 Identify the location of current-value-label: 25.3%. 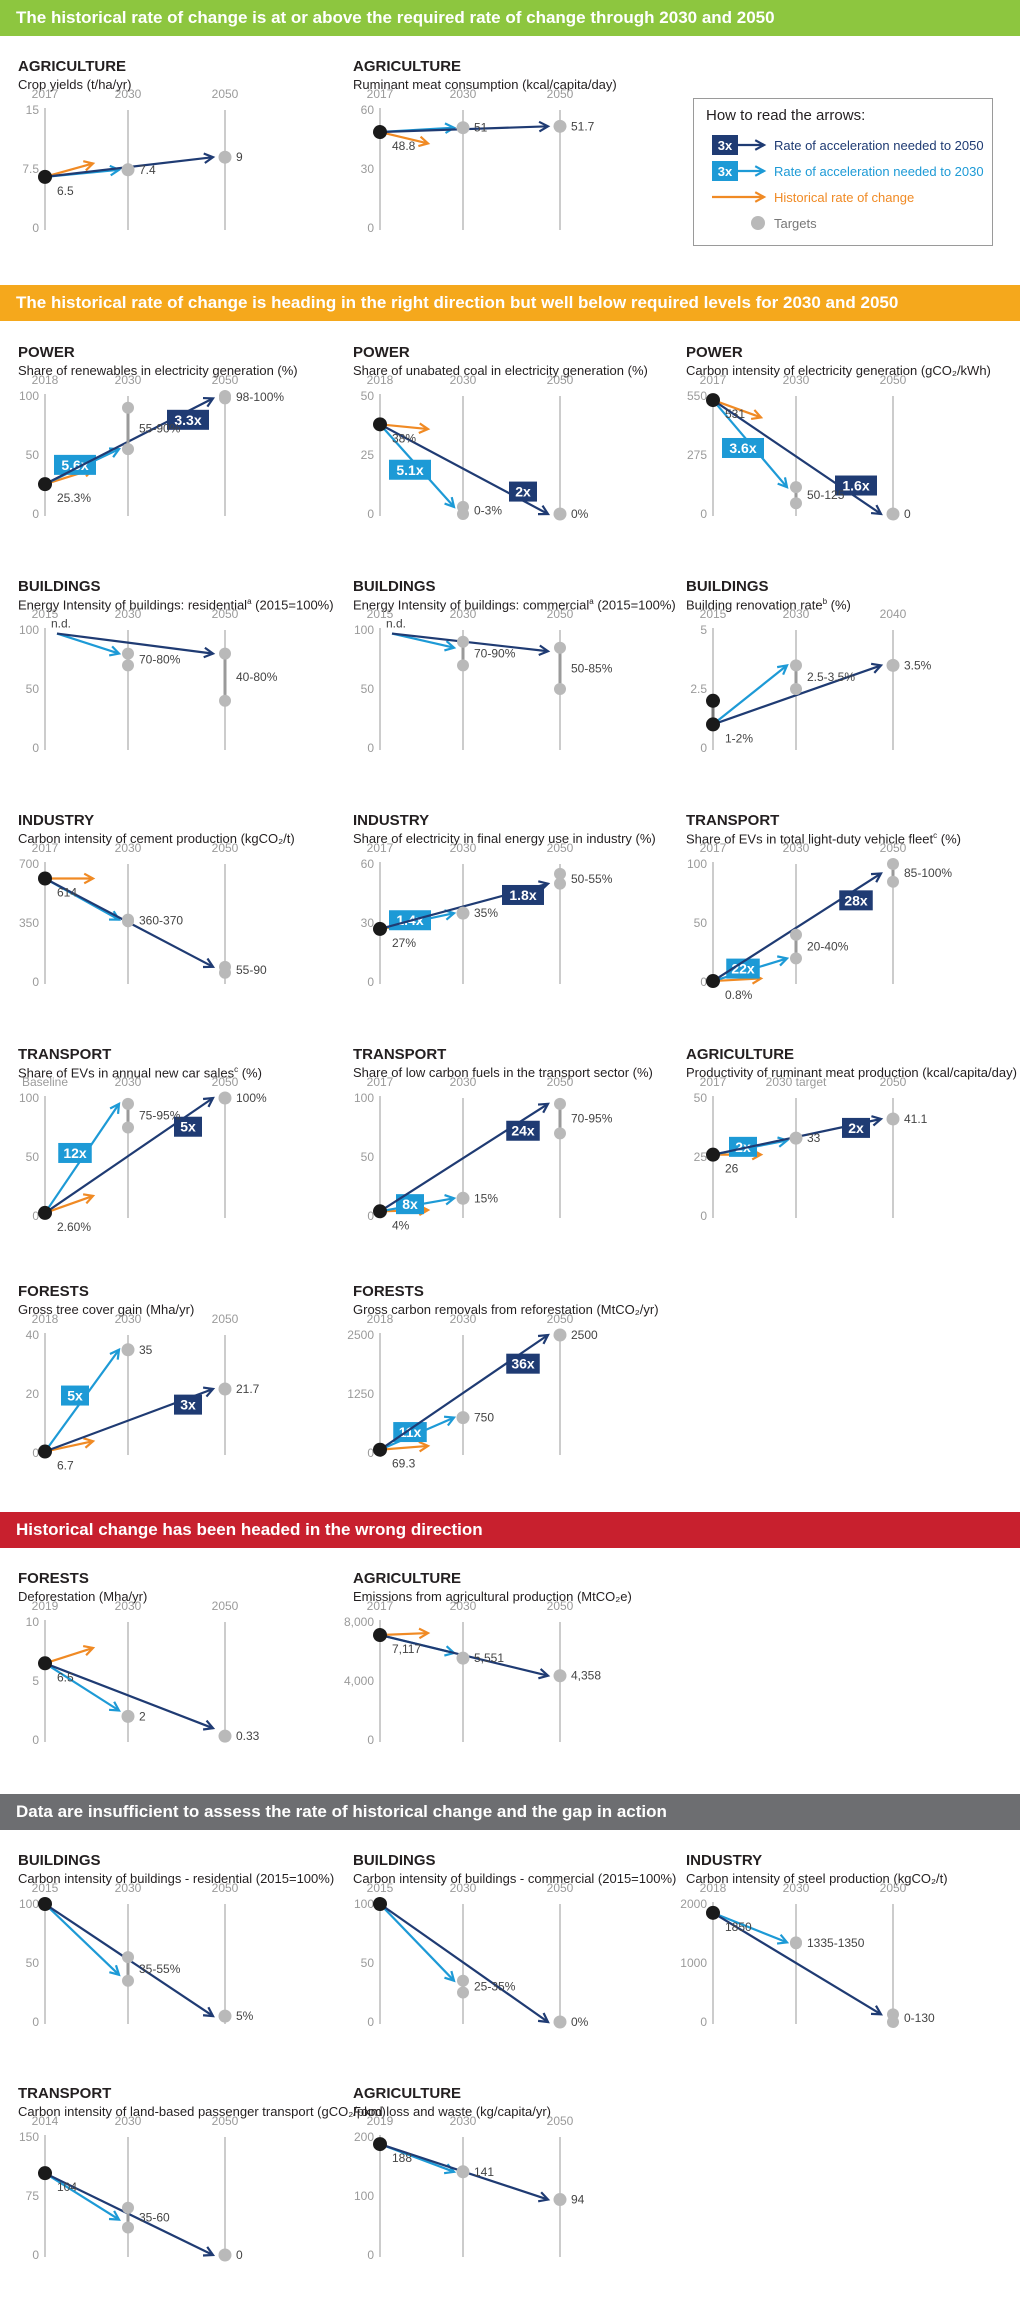
(74, 498).